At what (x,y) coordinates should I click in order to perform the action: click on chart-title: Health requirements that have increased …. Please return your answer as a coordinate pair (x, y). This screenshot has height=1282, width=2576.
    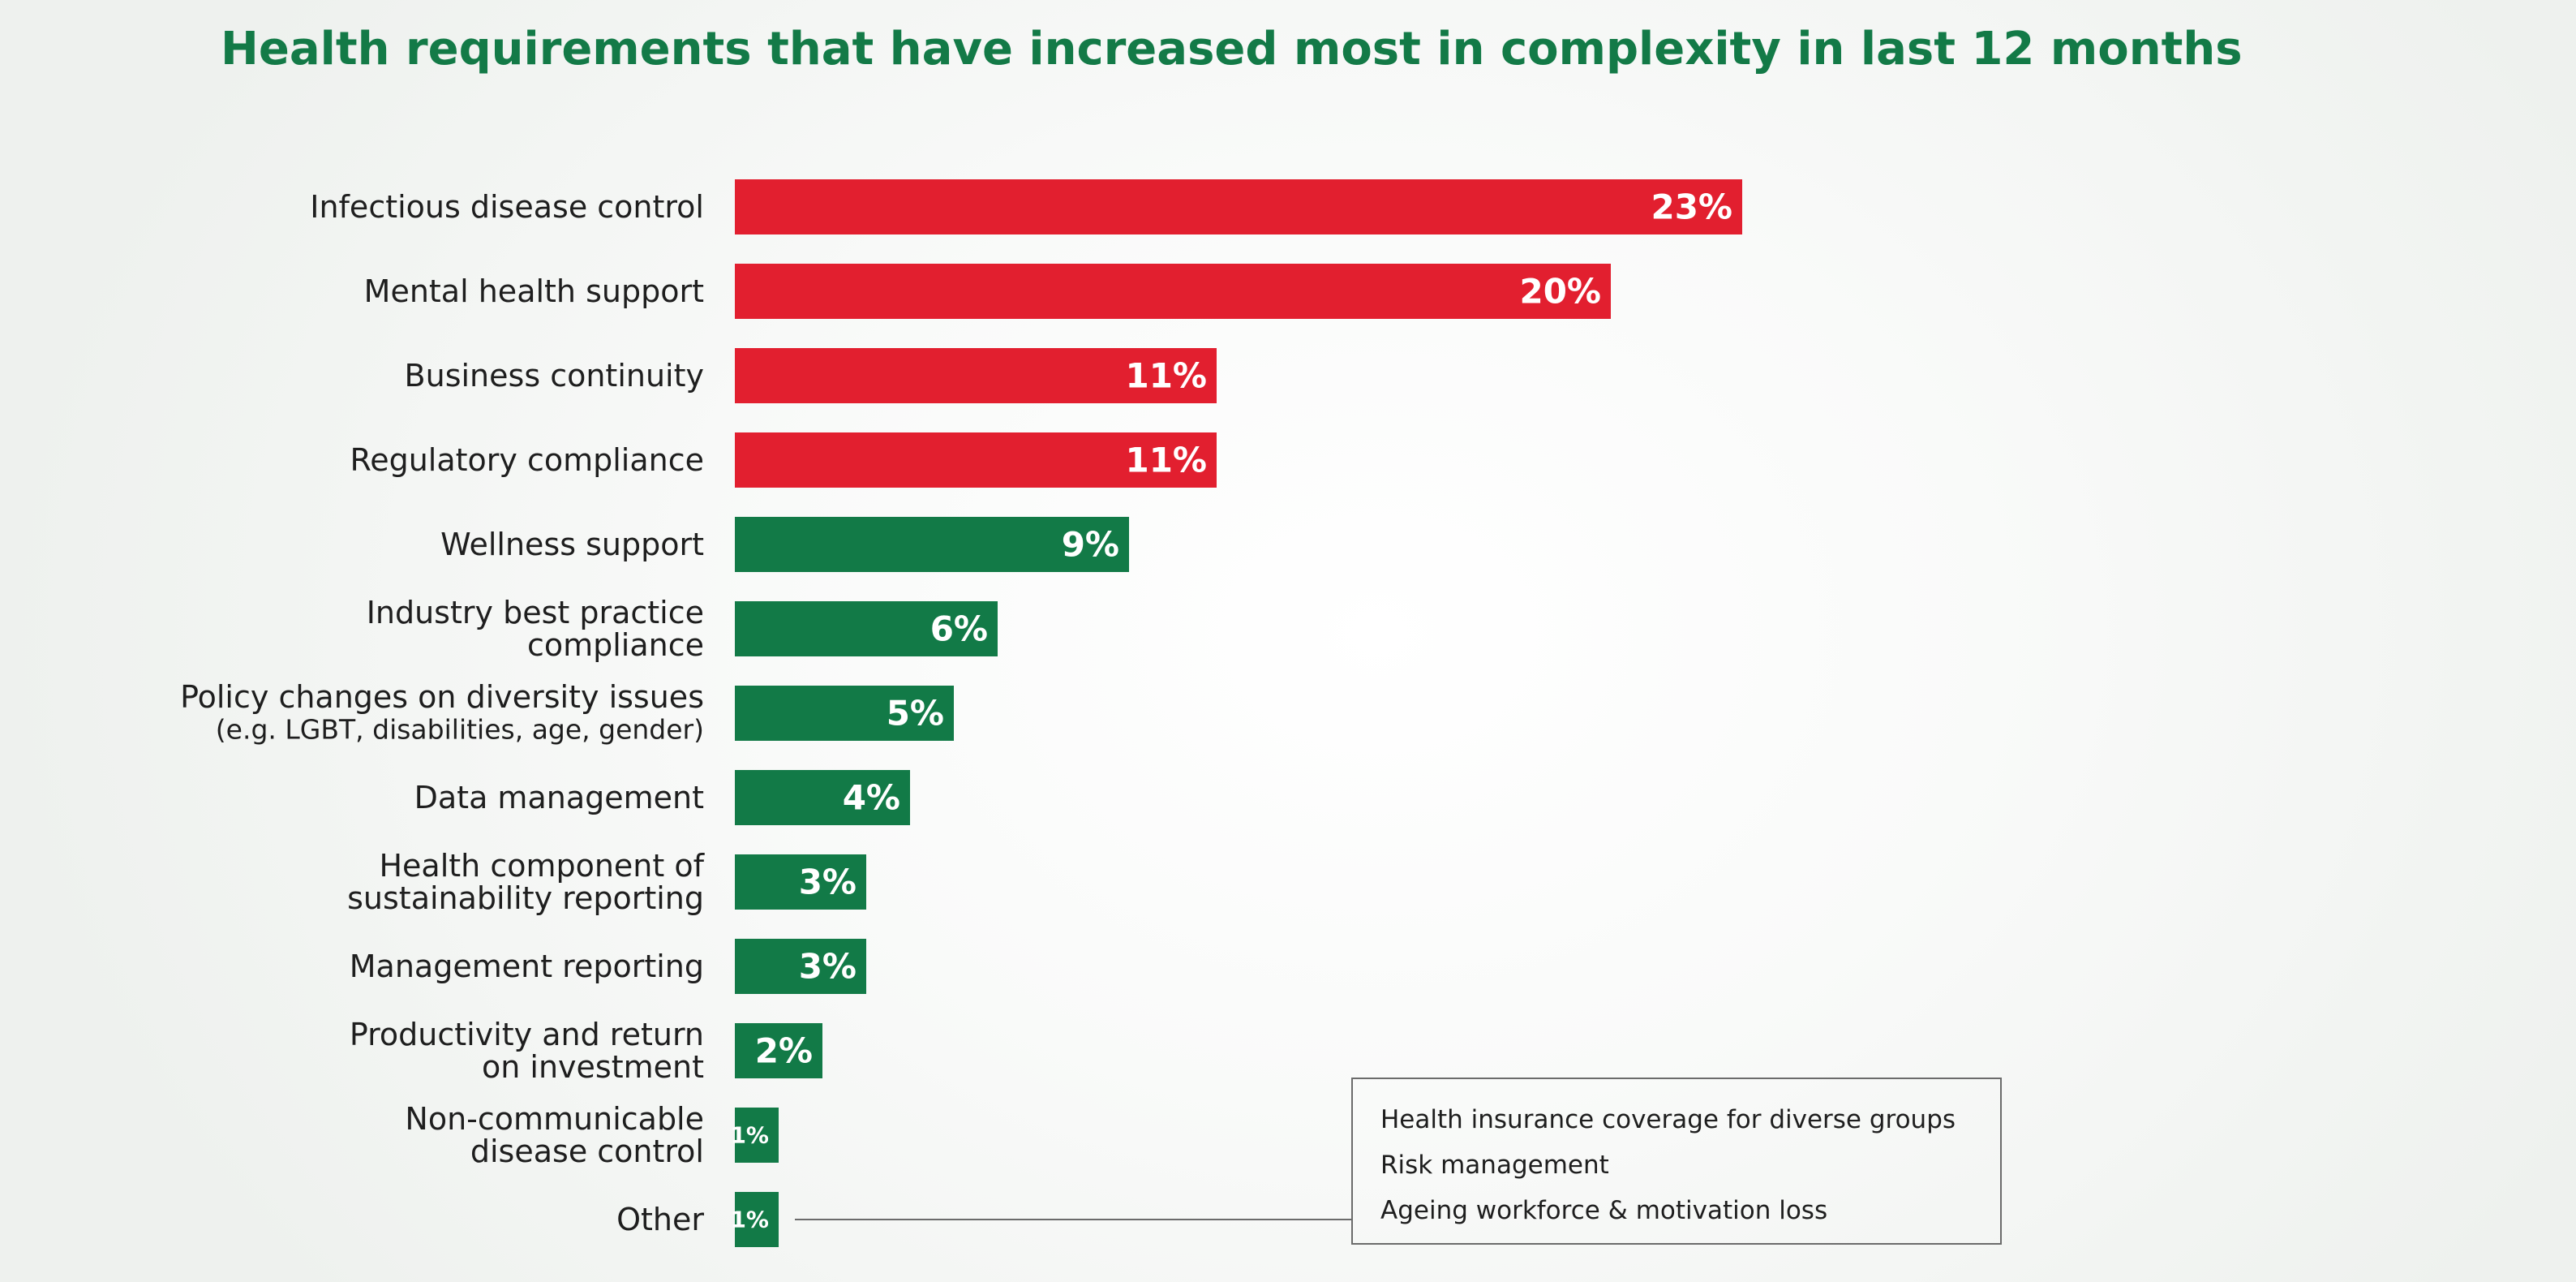
    Looking at the image, I should click on (1232, 49).